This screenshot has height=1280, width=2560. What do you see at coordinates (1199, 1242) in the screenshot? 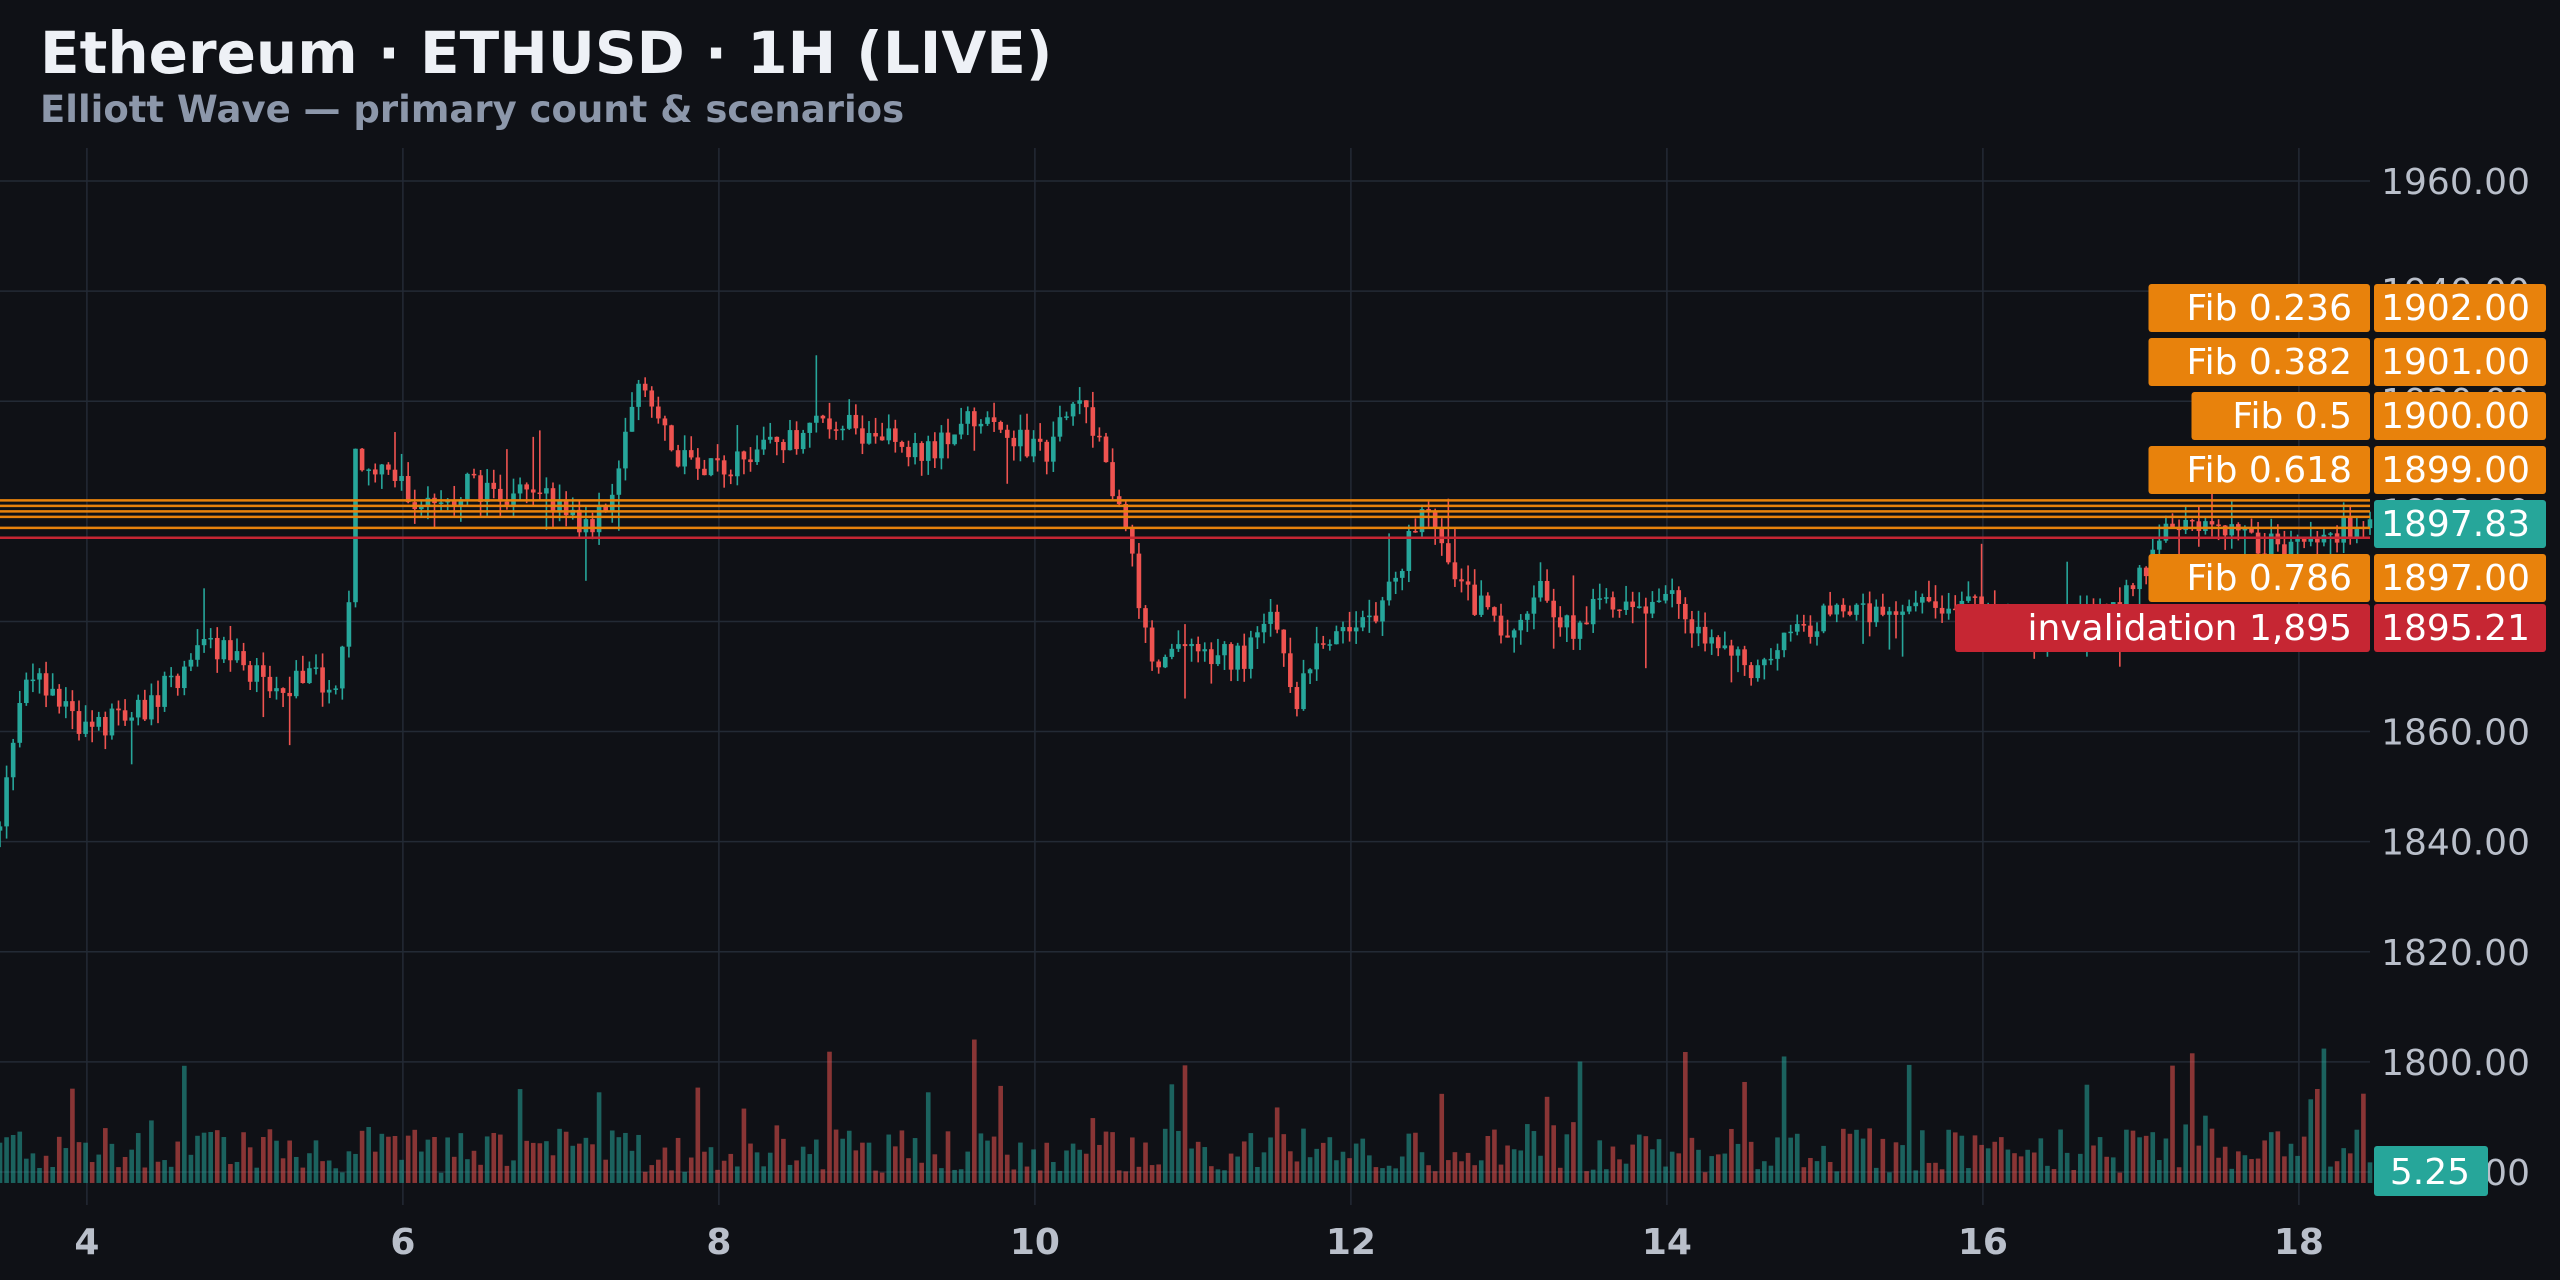
I see `x-axis: 4 6 8 10 12 14 16 18` at bounding box center [1199, 1242].